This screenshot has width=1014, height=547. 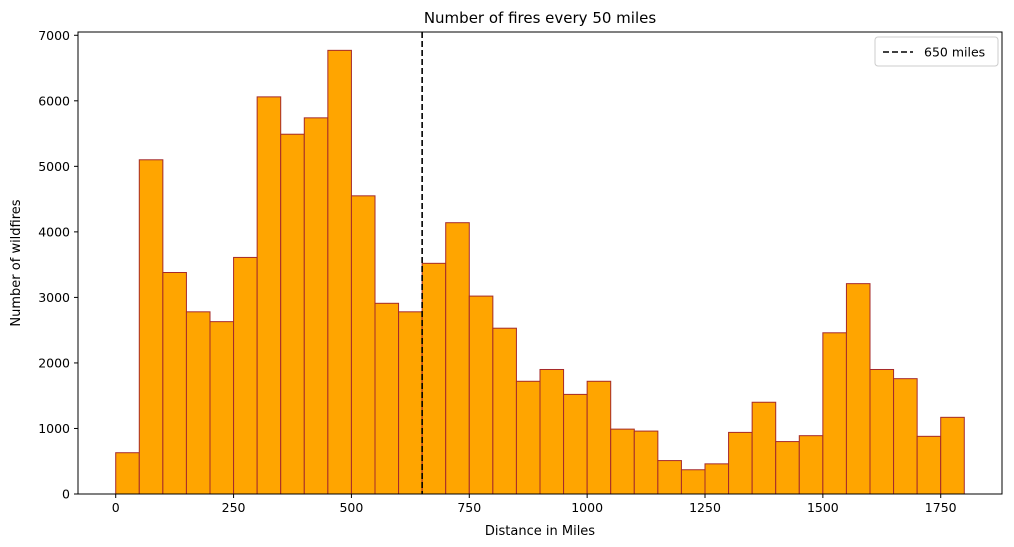 What do you see at coordinates (54, 231) in the screenshot?
I see `y-tick-label: 4000` at bounding box center [54, 231].